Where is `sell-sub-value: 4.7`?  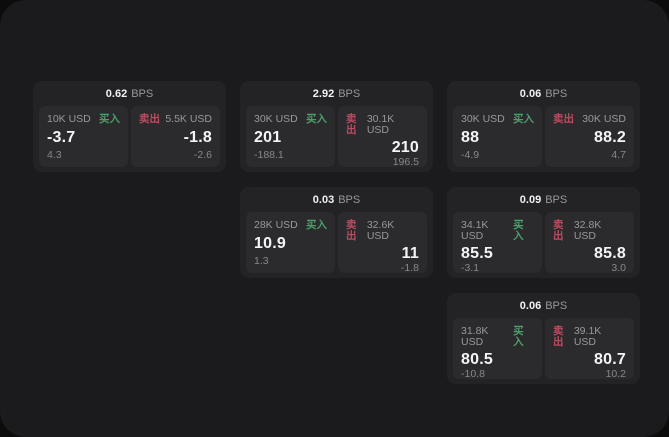
sell-sub-value: 4.7 is located at coordinates (618, 154).